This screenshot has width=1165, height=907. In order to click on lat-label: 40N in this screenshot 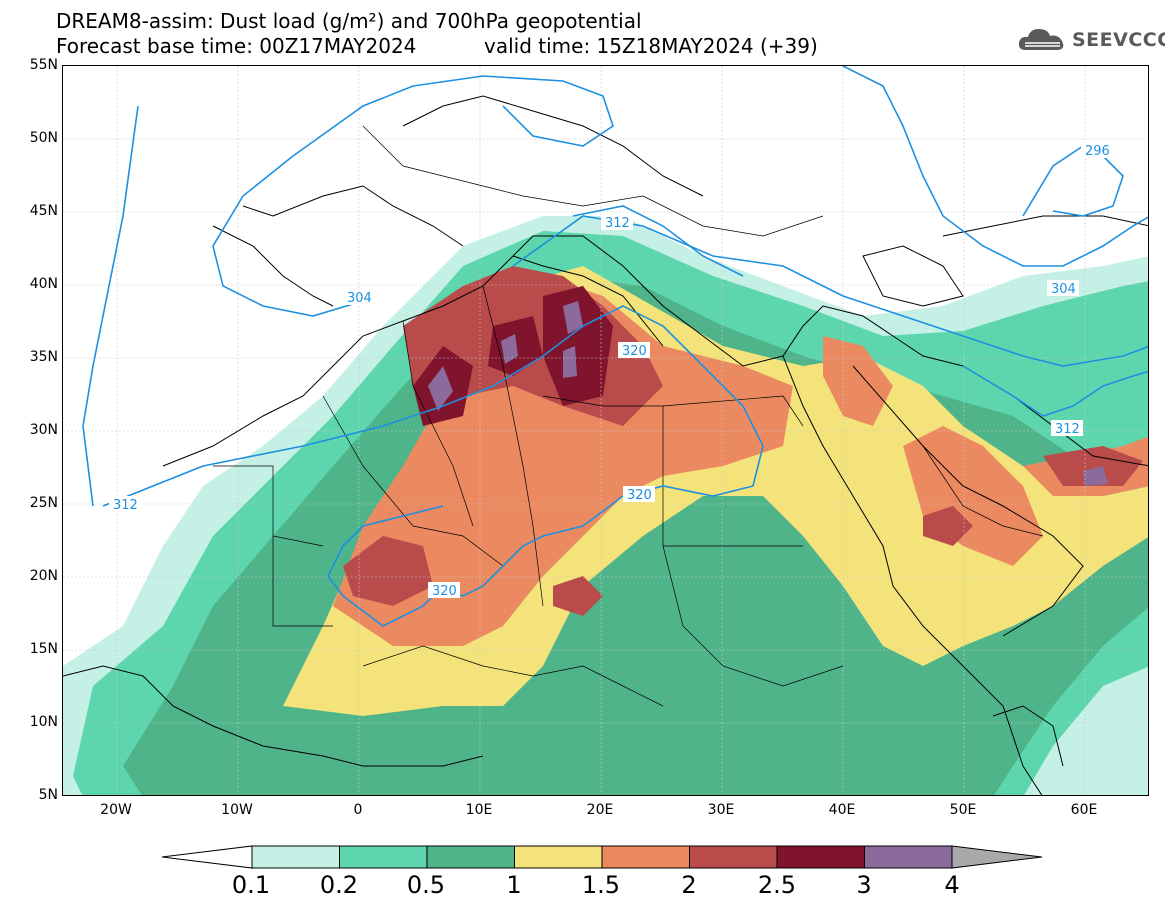, I will do `click(43, 284)`.